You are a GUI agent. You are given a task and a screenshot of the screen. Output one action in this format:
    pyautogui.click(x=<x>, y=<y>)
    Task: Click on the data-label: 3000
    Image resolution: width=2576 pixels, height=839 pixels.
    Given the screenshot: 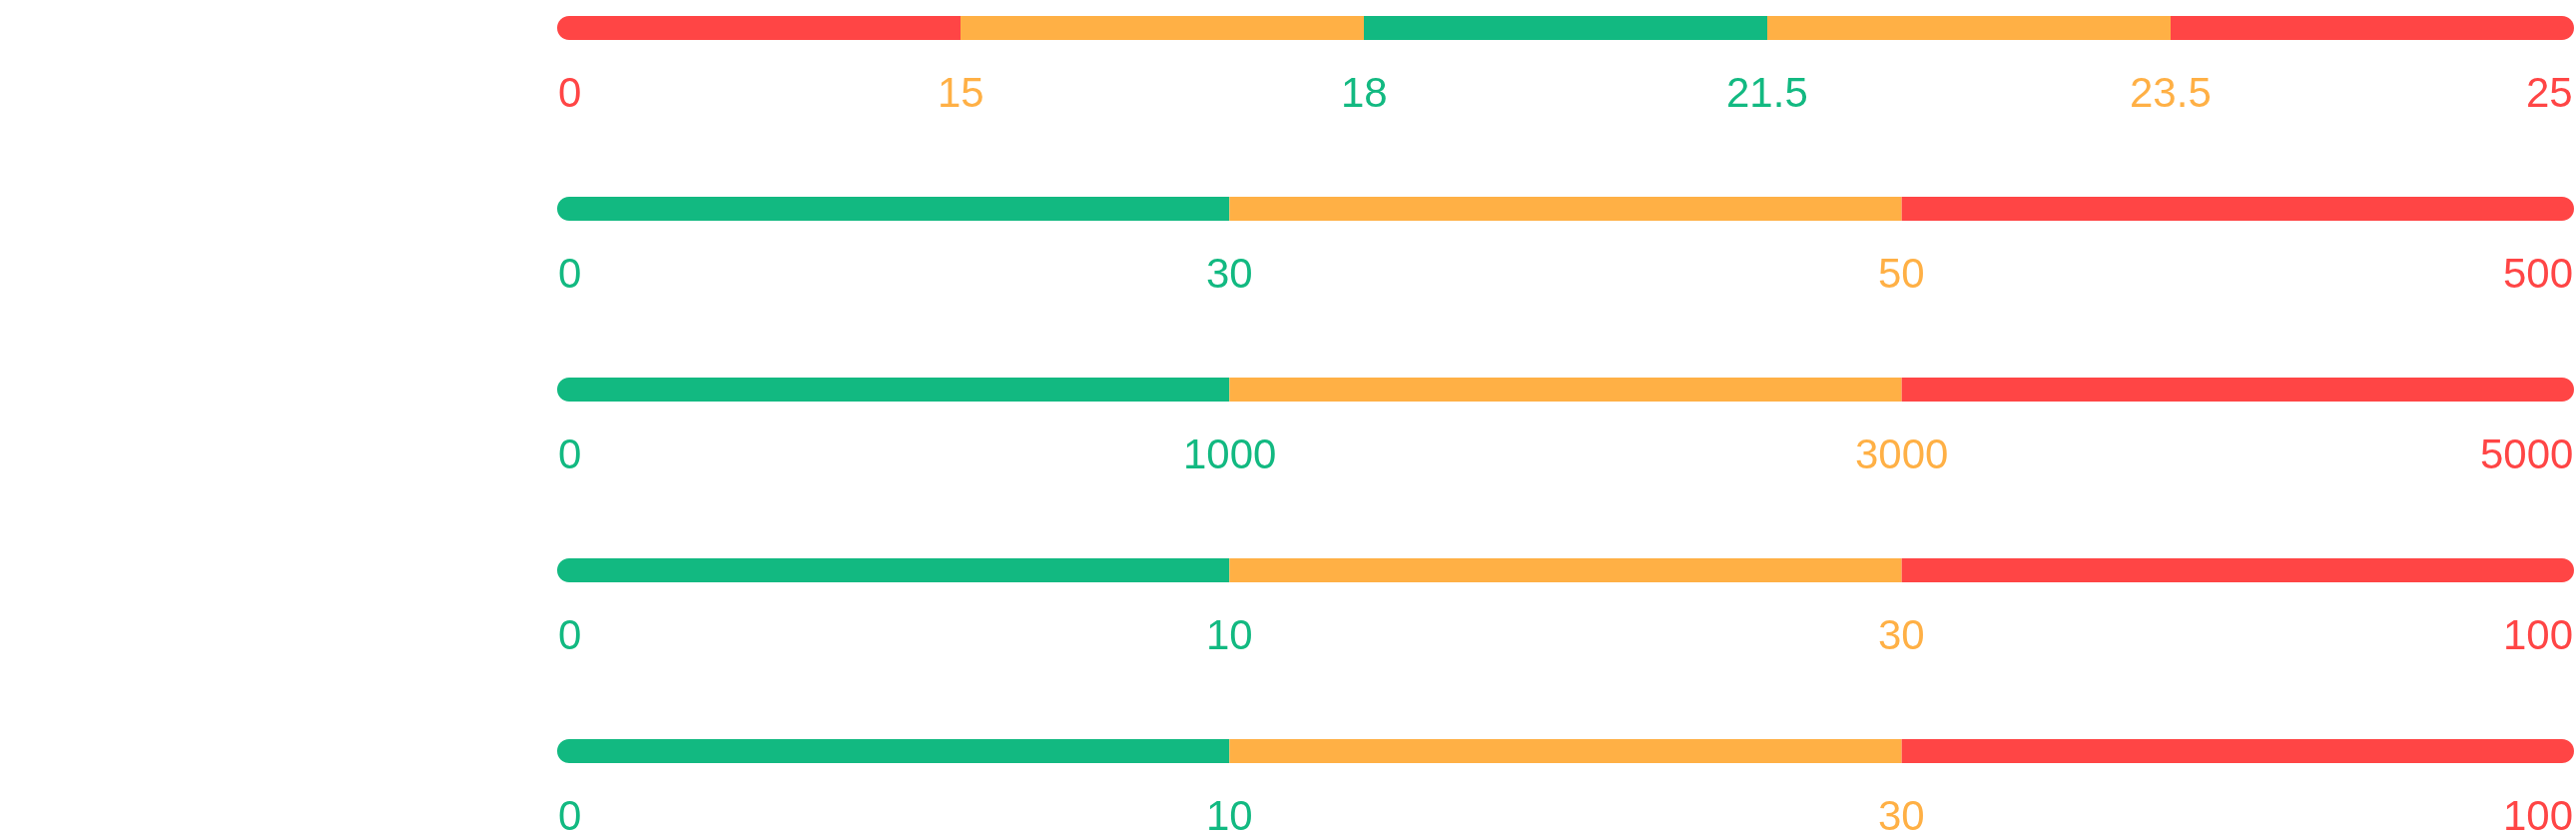 What is the action you would take?
    pyautogui.click(x=1902, y=454)
    